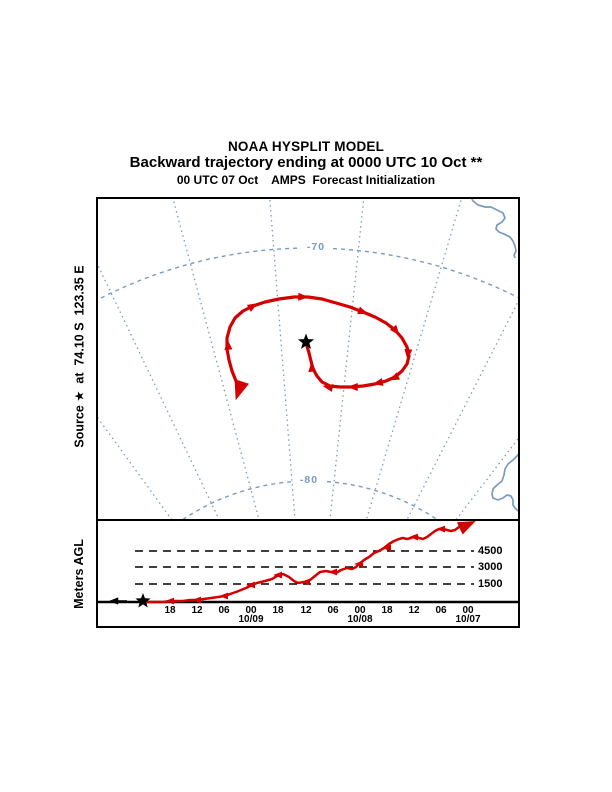 Image resolution: width=612 pixels, height=792 pixels. What do you see at coordinates (79, 574) in the screenshot?
I see `profile-axis-label: Meters AGL` at bounding box center [79, 574].